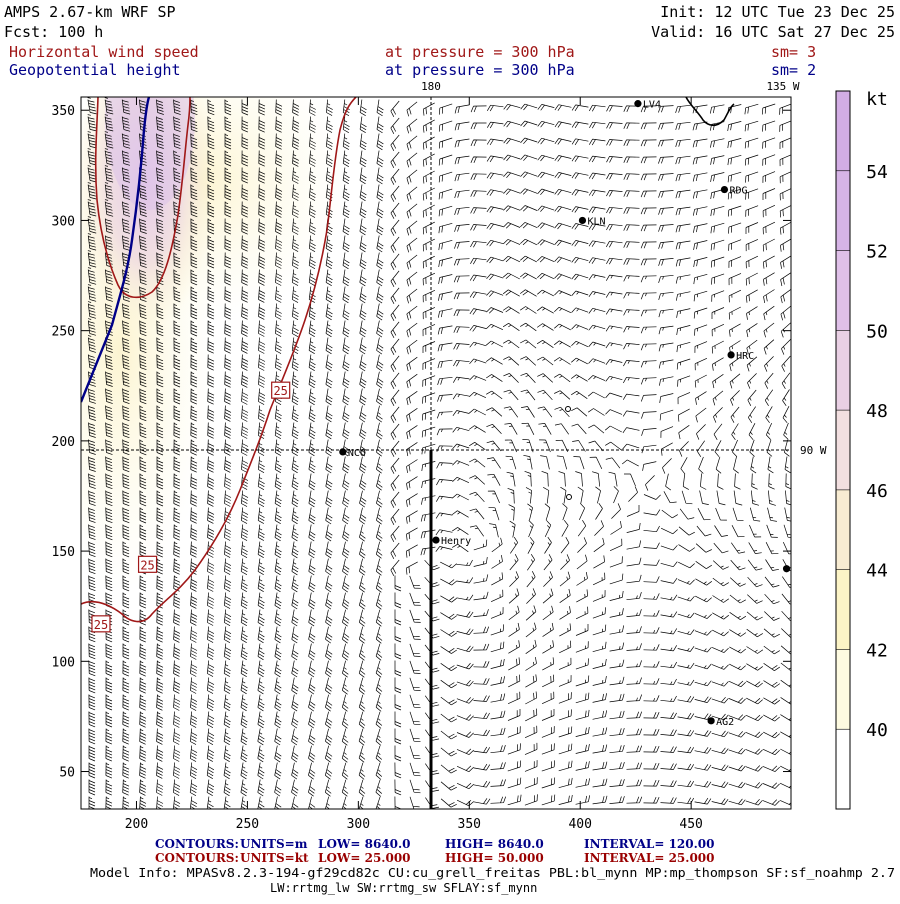  What do you see at coordinates (364, 844) in the screenshot?
I see `contour1-low: LOW= 8640.0` at bounding box center [364, 844].